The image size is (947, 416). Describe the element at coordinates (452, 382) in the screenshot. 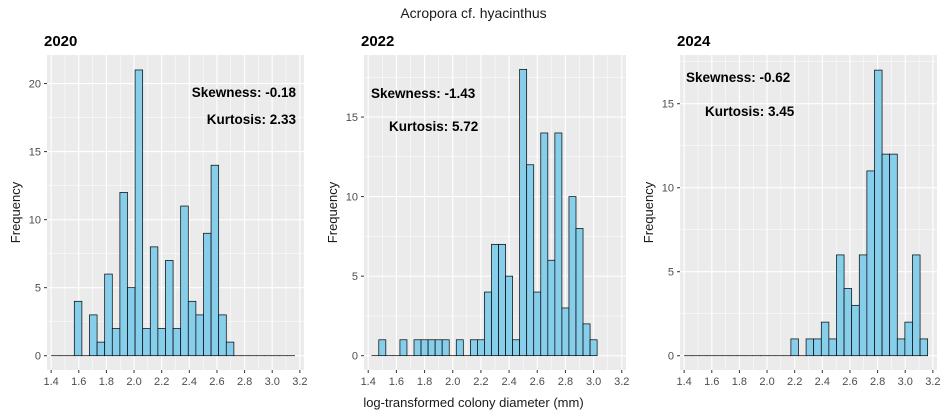

I see `x-tick-label: 2.0` at that location.